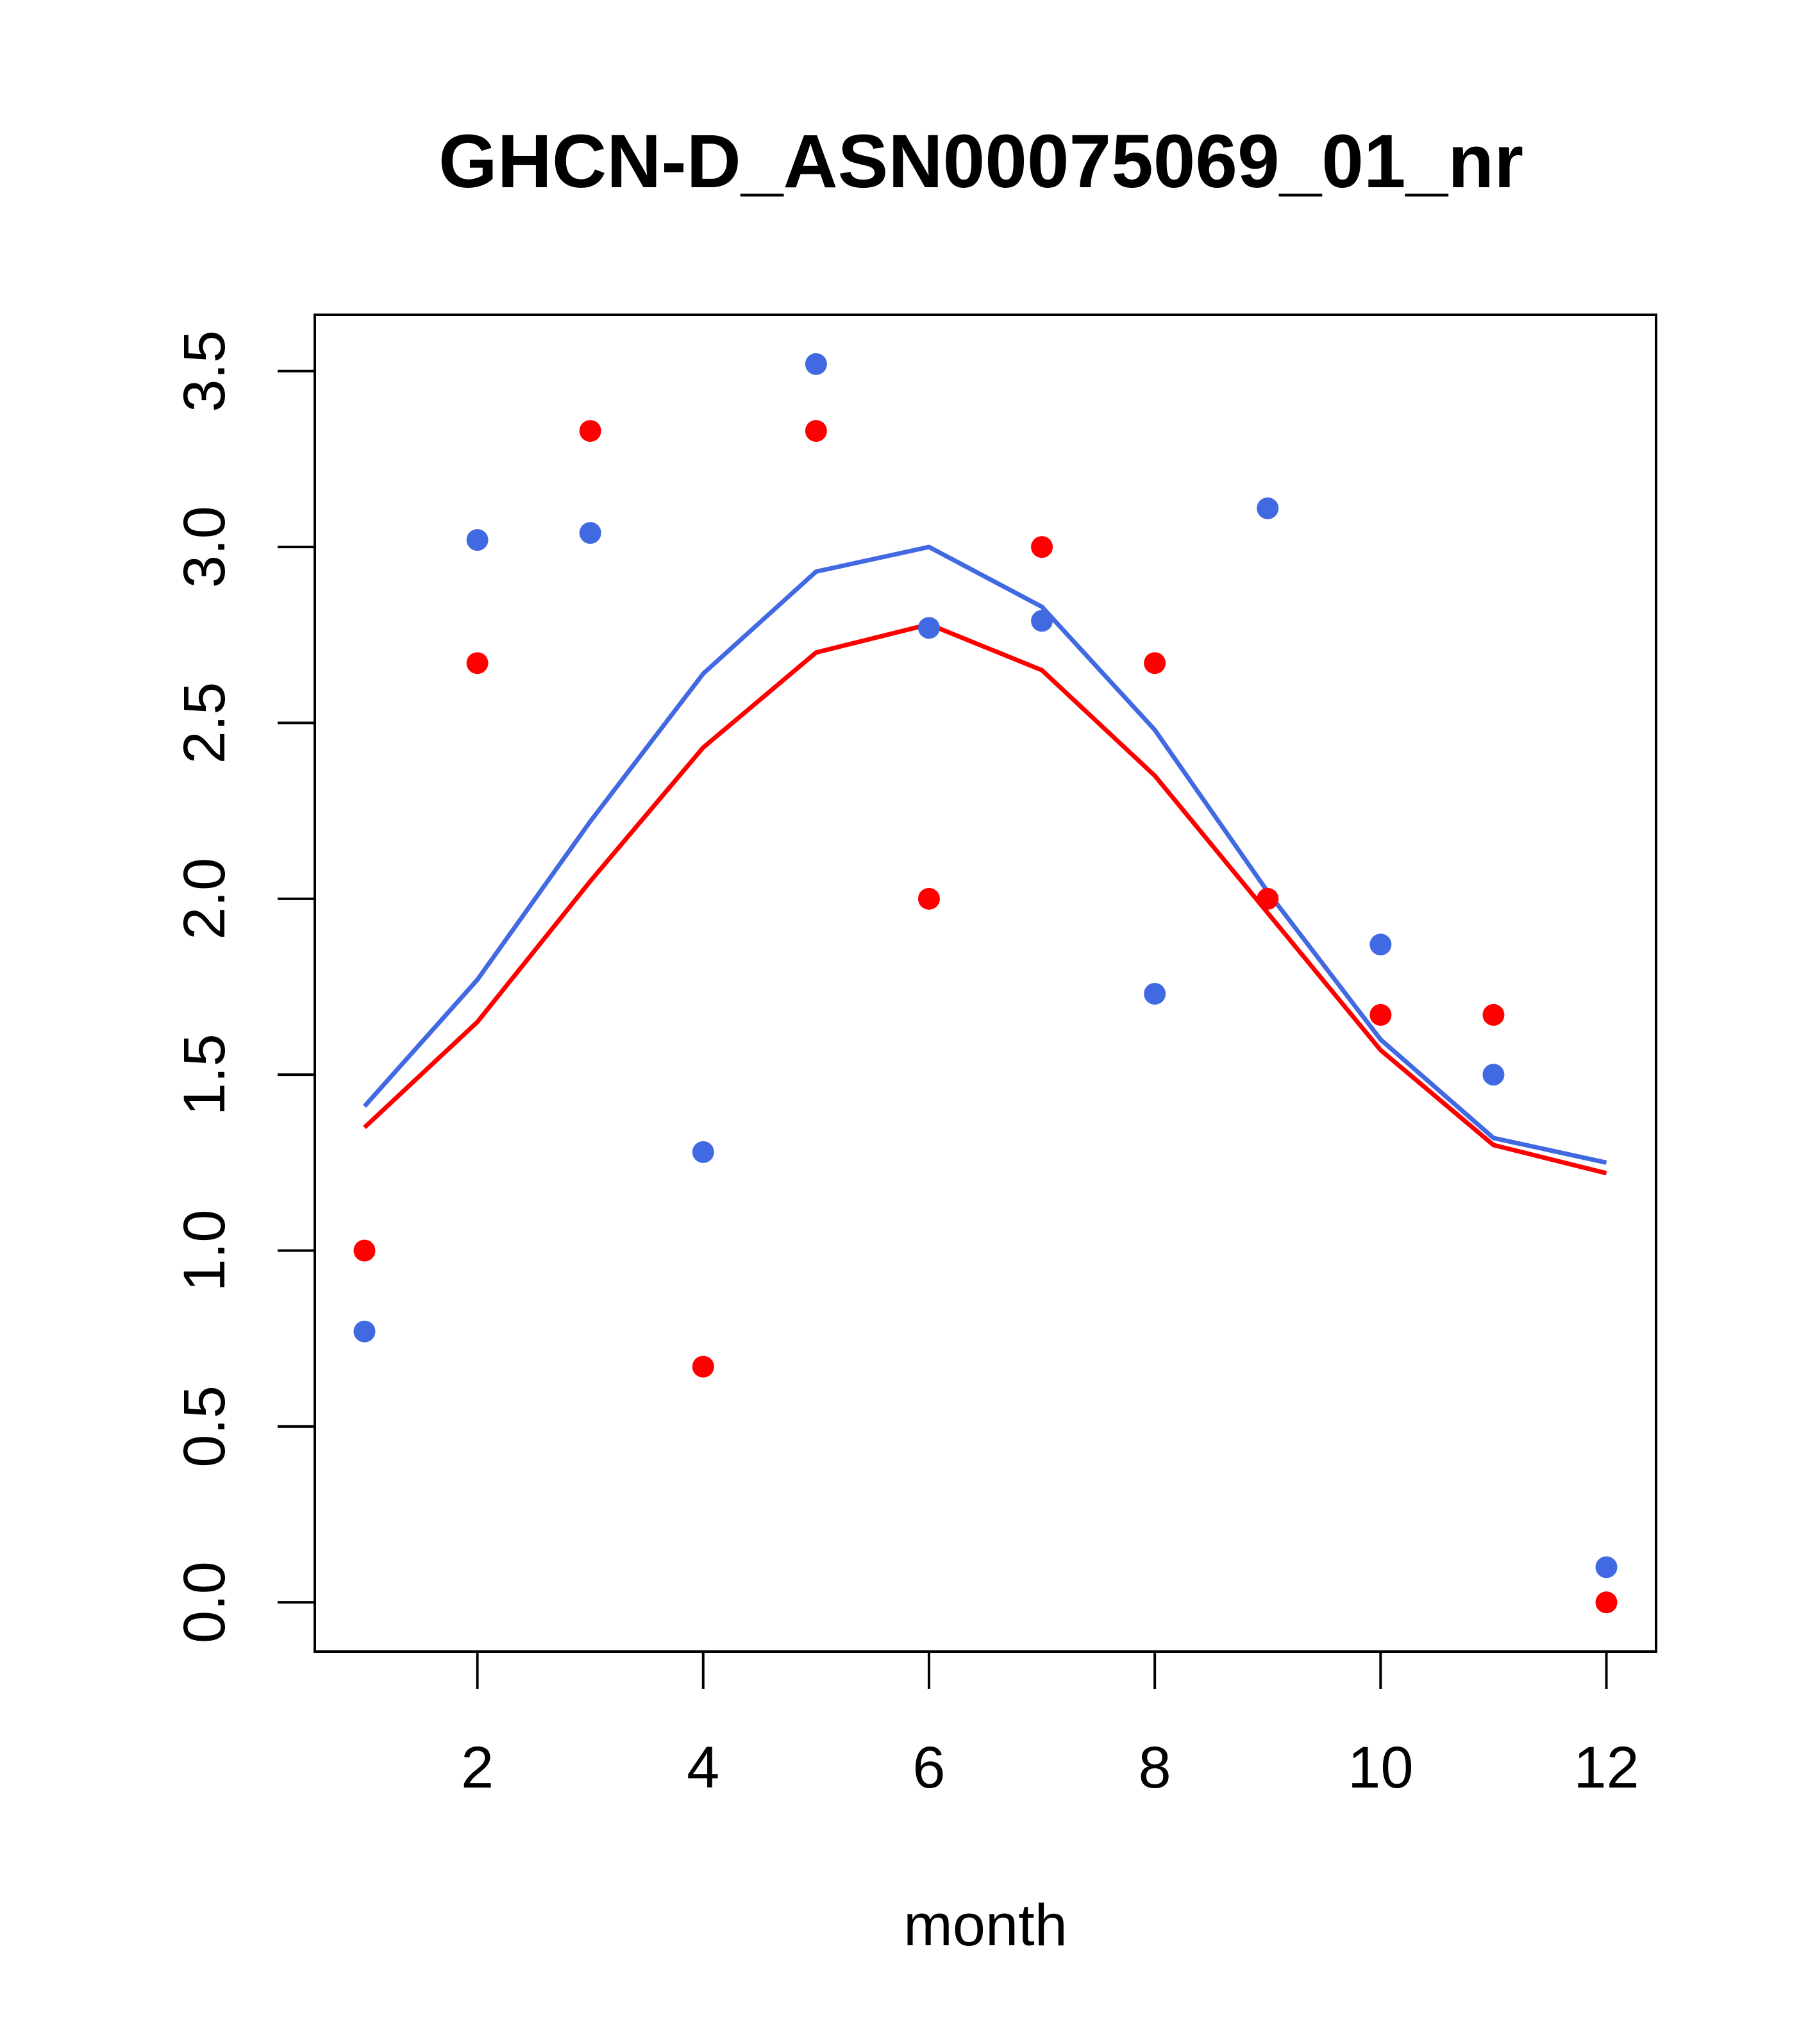  Describe the element at coordinates (204, 1075) in the screenshot. I see `y-tick-label: 1.5` at that location.